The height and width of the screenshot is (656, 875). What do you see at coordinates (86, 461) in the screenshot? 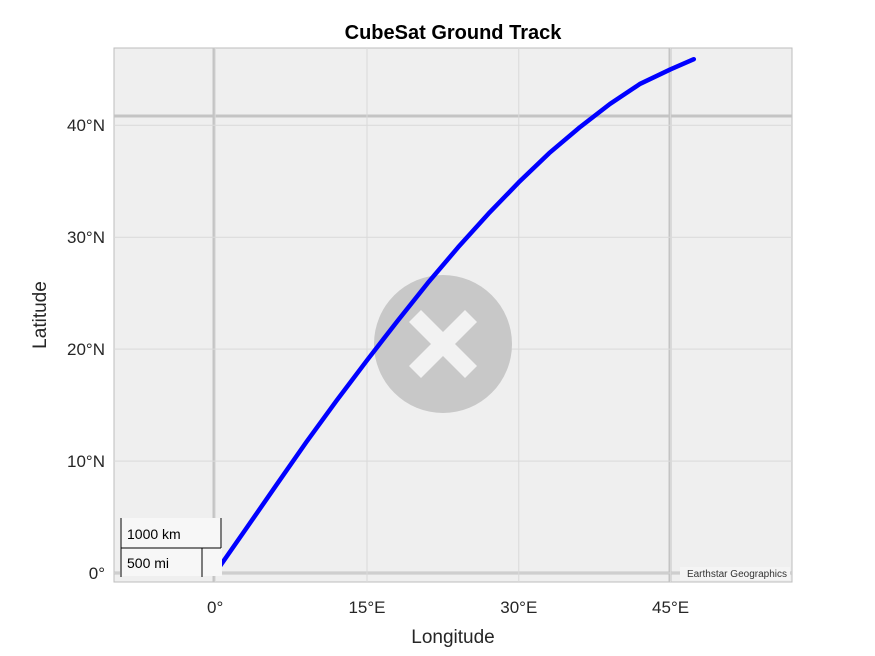
I see `y-tick-label: 10°N` at bounding box center [86, 461].